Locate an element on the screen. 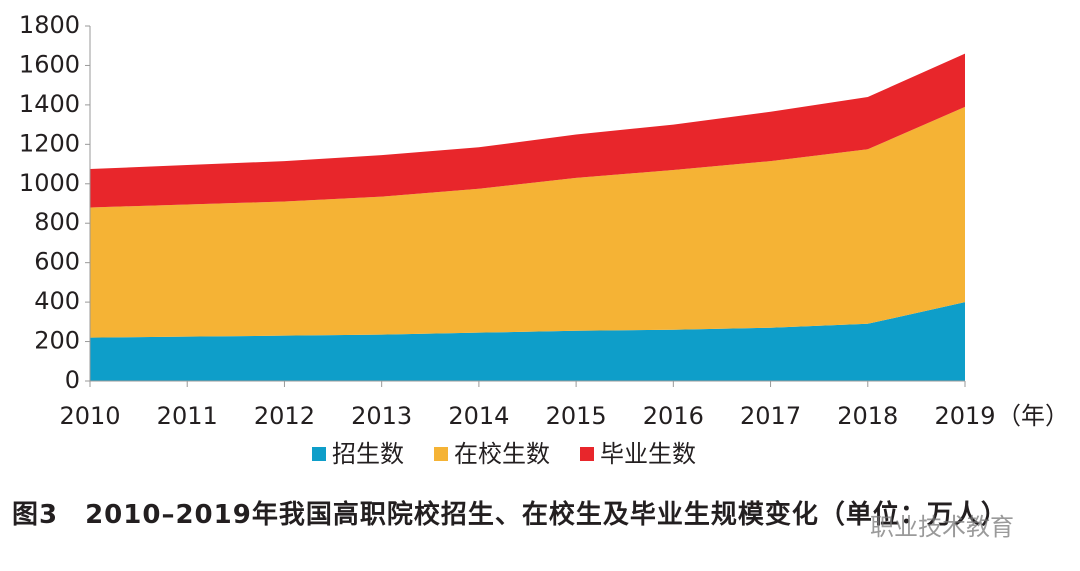  area is located at coordinates (527, 341).